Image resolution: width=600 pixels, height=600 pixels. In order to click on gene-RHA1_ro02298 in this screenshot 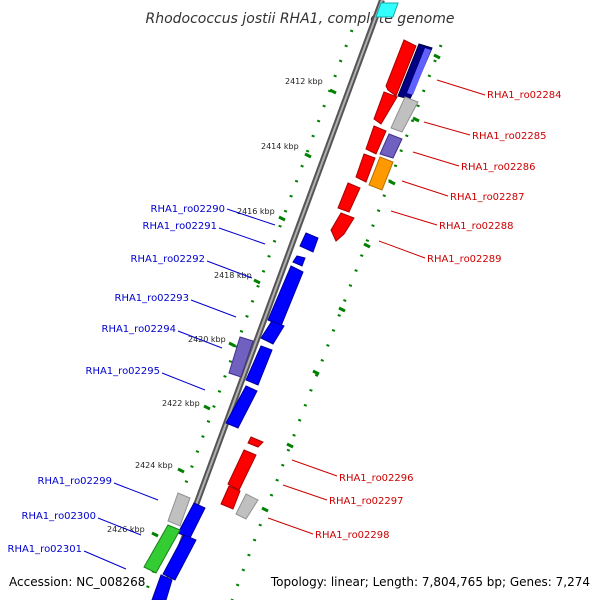, I will do `click(239, 502)`.